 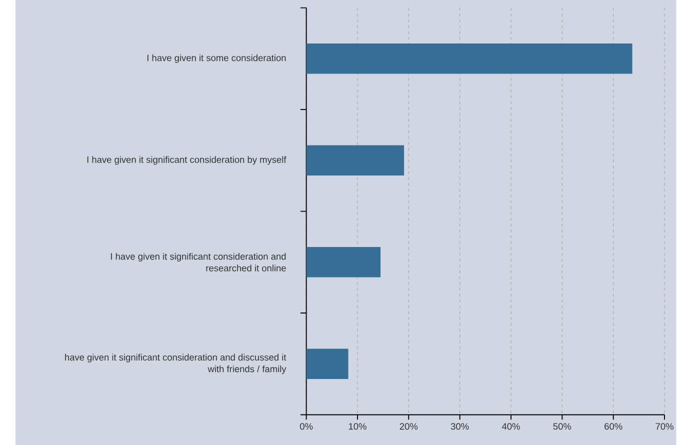 I want to click on x-tick-label: 10%, so click(x=357, y=426).